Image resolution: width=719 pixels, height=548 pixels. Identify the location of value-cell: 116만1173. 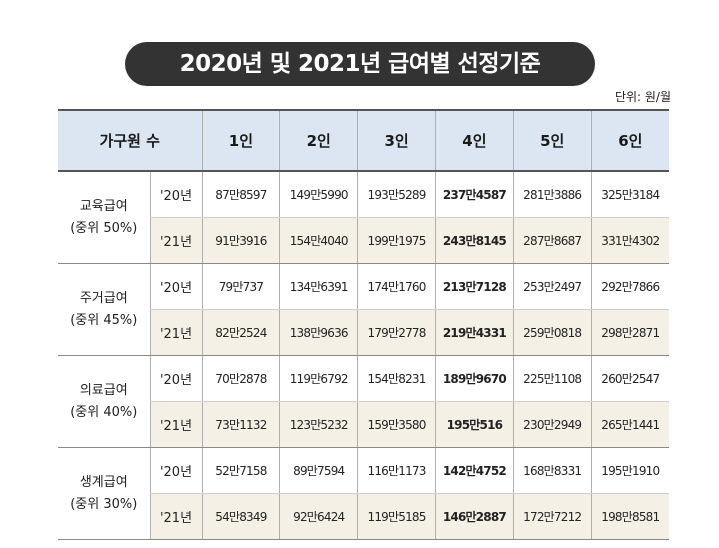
(396, 470).